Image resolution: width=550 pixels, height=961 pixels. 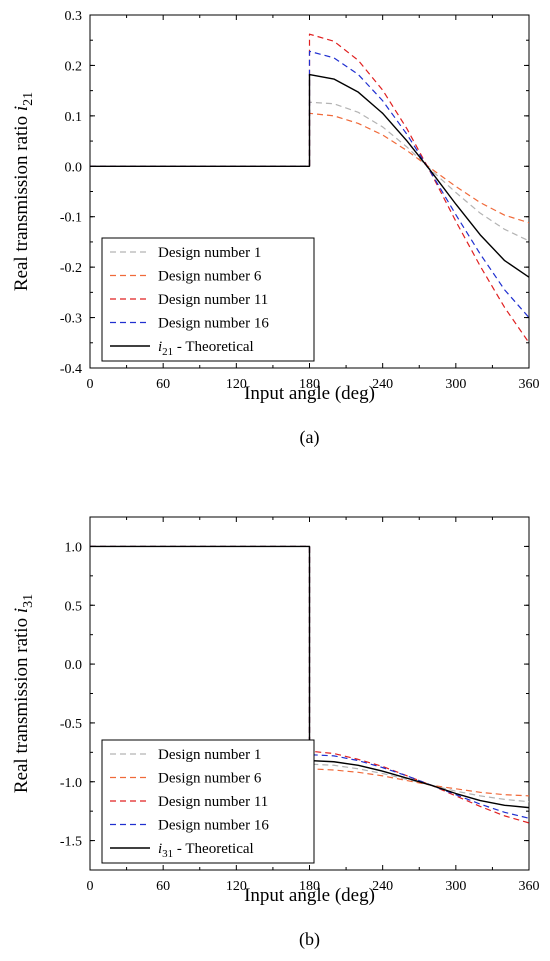 I want to click on y-axis-label: Real transmission ratio i21, so click(x=23, y=191).